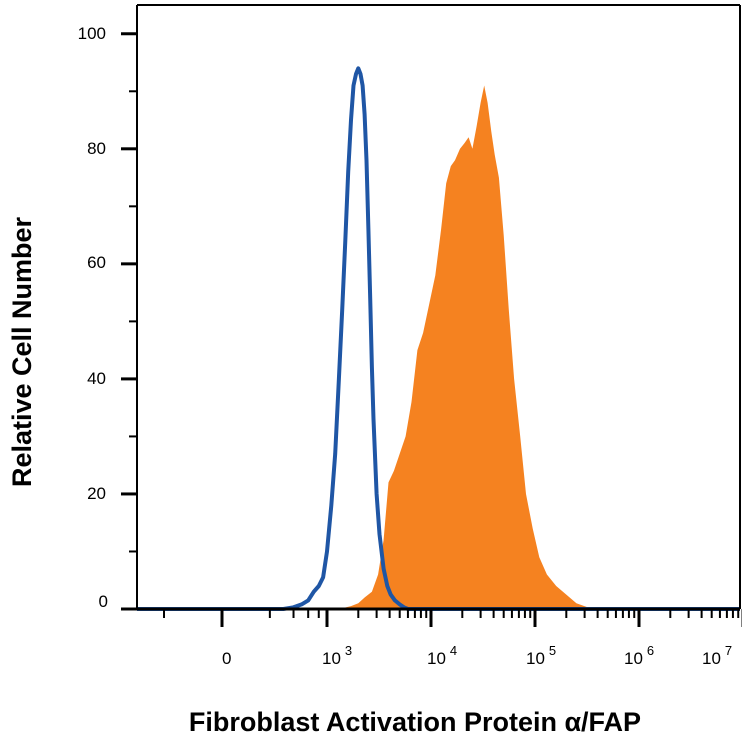 This screenshot has width=742, height=746. What do you see at coordinates (477, 655) in the screenshot?
I see `x-tick-labels: 0 10 3 10 4 10 5 10 6 10 7` at bounding box center [477, 655].